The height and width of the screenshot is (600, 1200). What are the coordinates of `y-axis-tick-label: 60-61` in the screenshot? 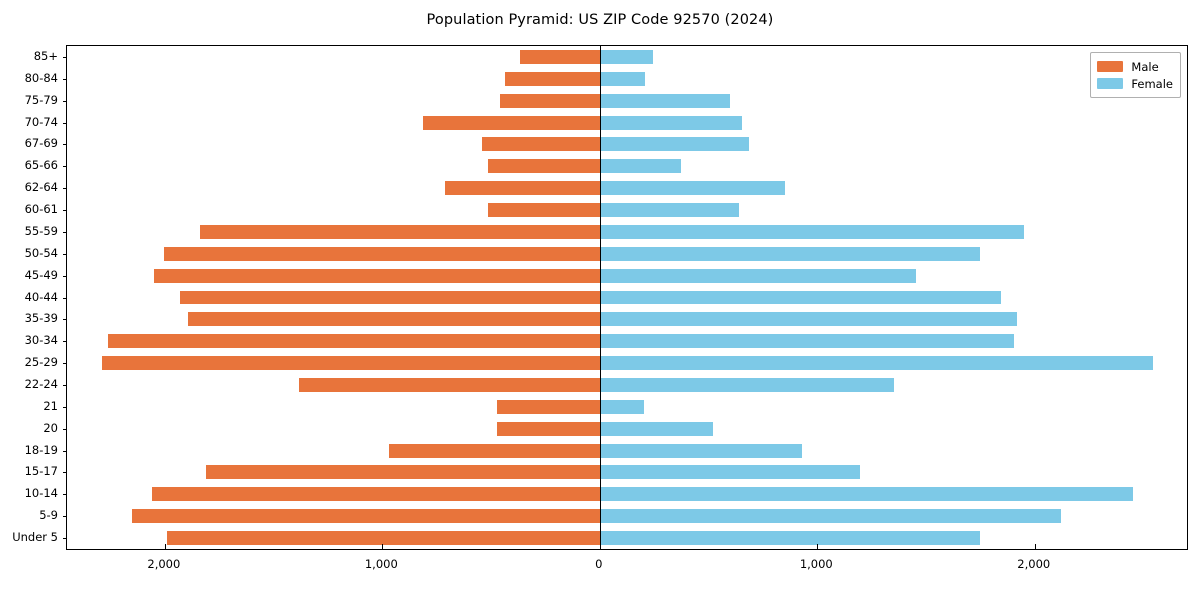 It's located at (41, 209).